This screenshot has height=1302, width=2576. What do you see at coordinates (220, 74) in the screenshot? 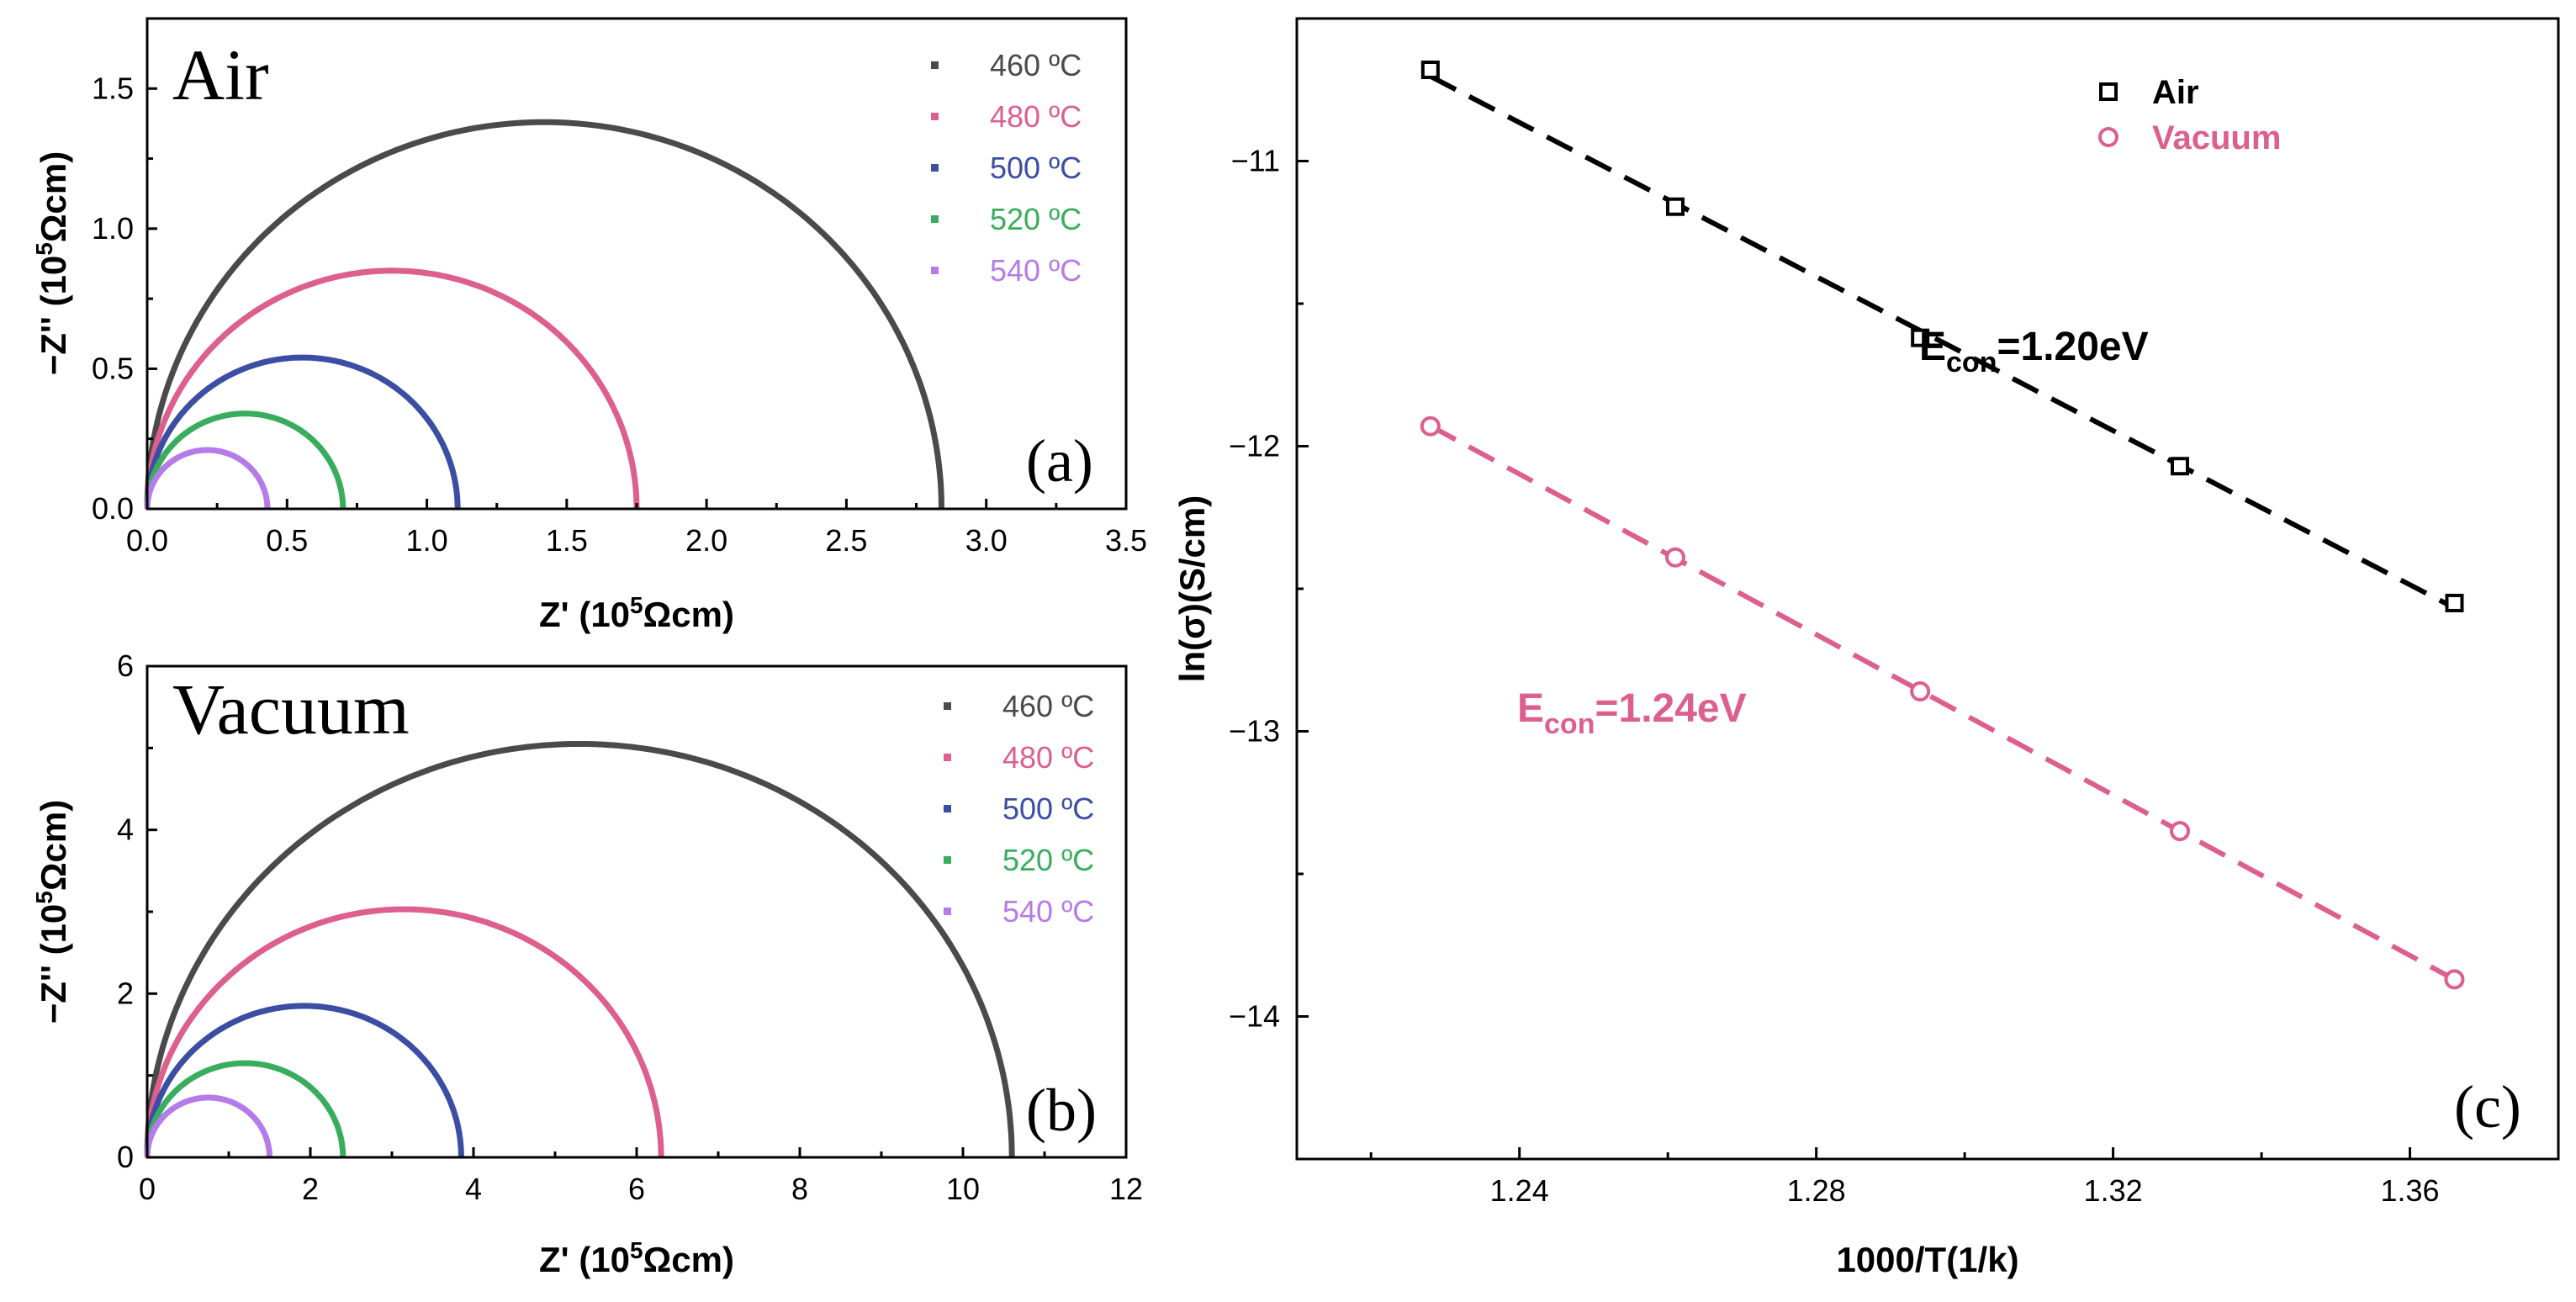
I see `panel-a-condition-label: Air` at bounding box center [220, 74].